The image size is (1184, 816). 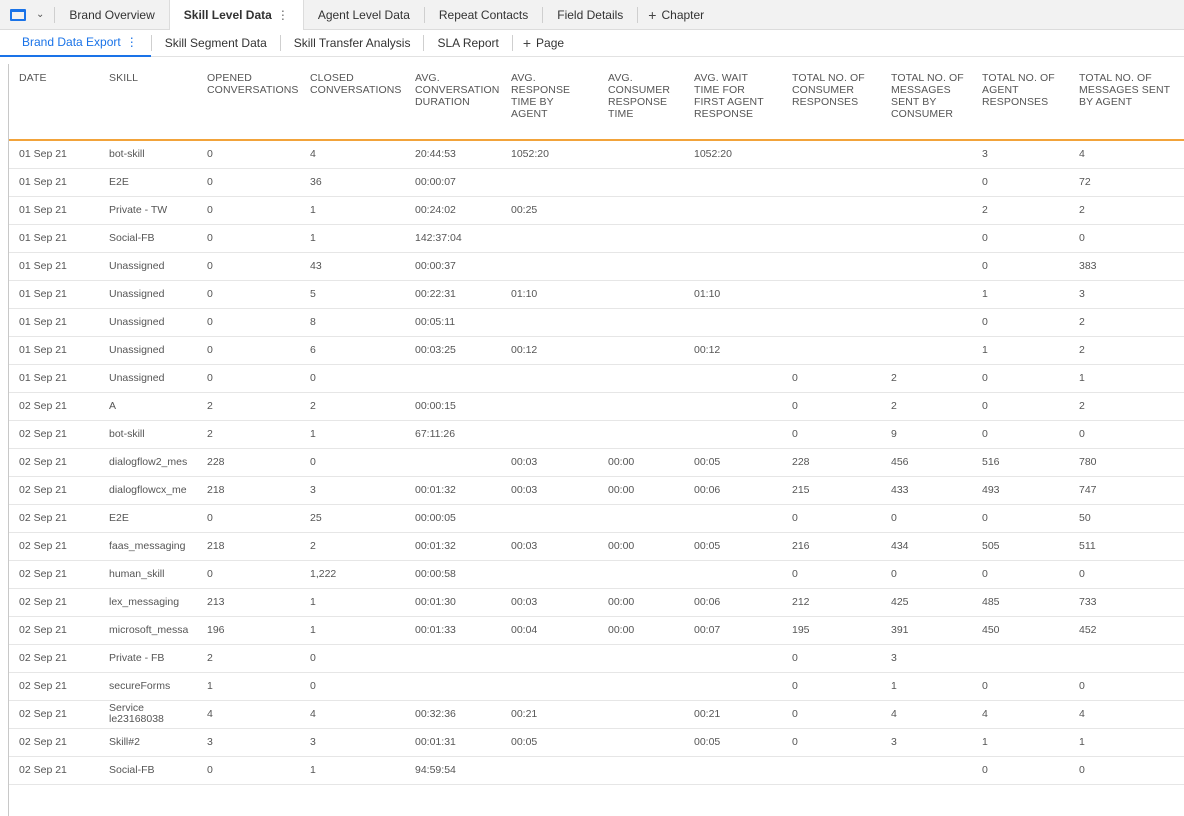 I want to click on column-header: CLOSED CONVERSATIONS, so click(x=352, y=102).